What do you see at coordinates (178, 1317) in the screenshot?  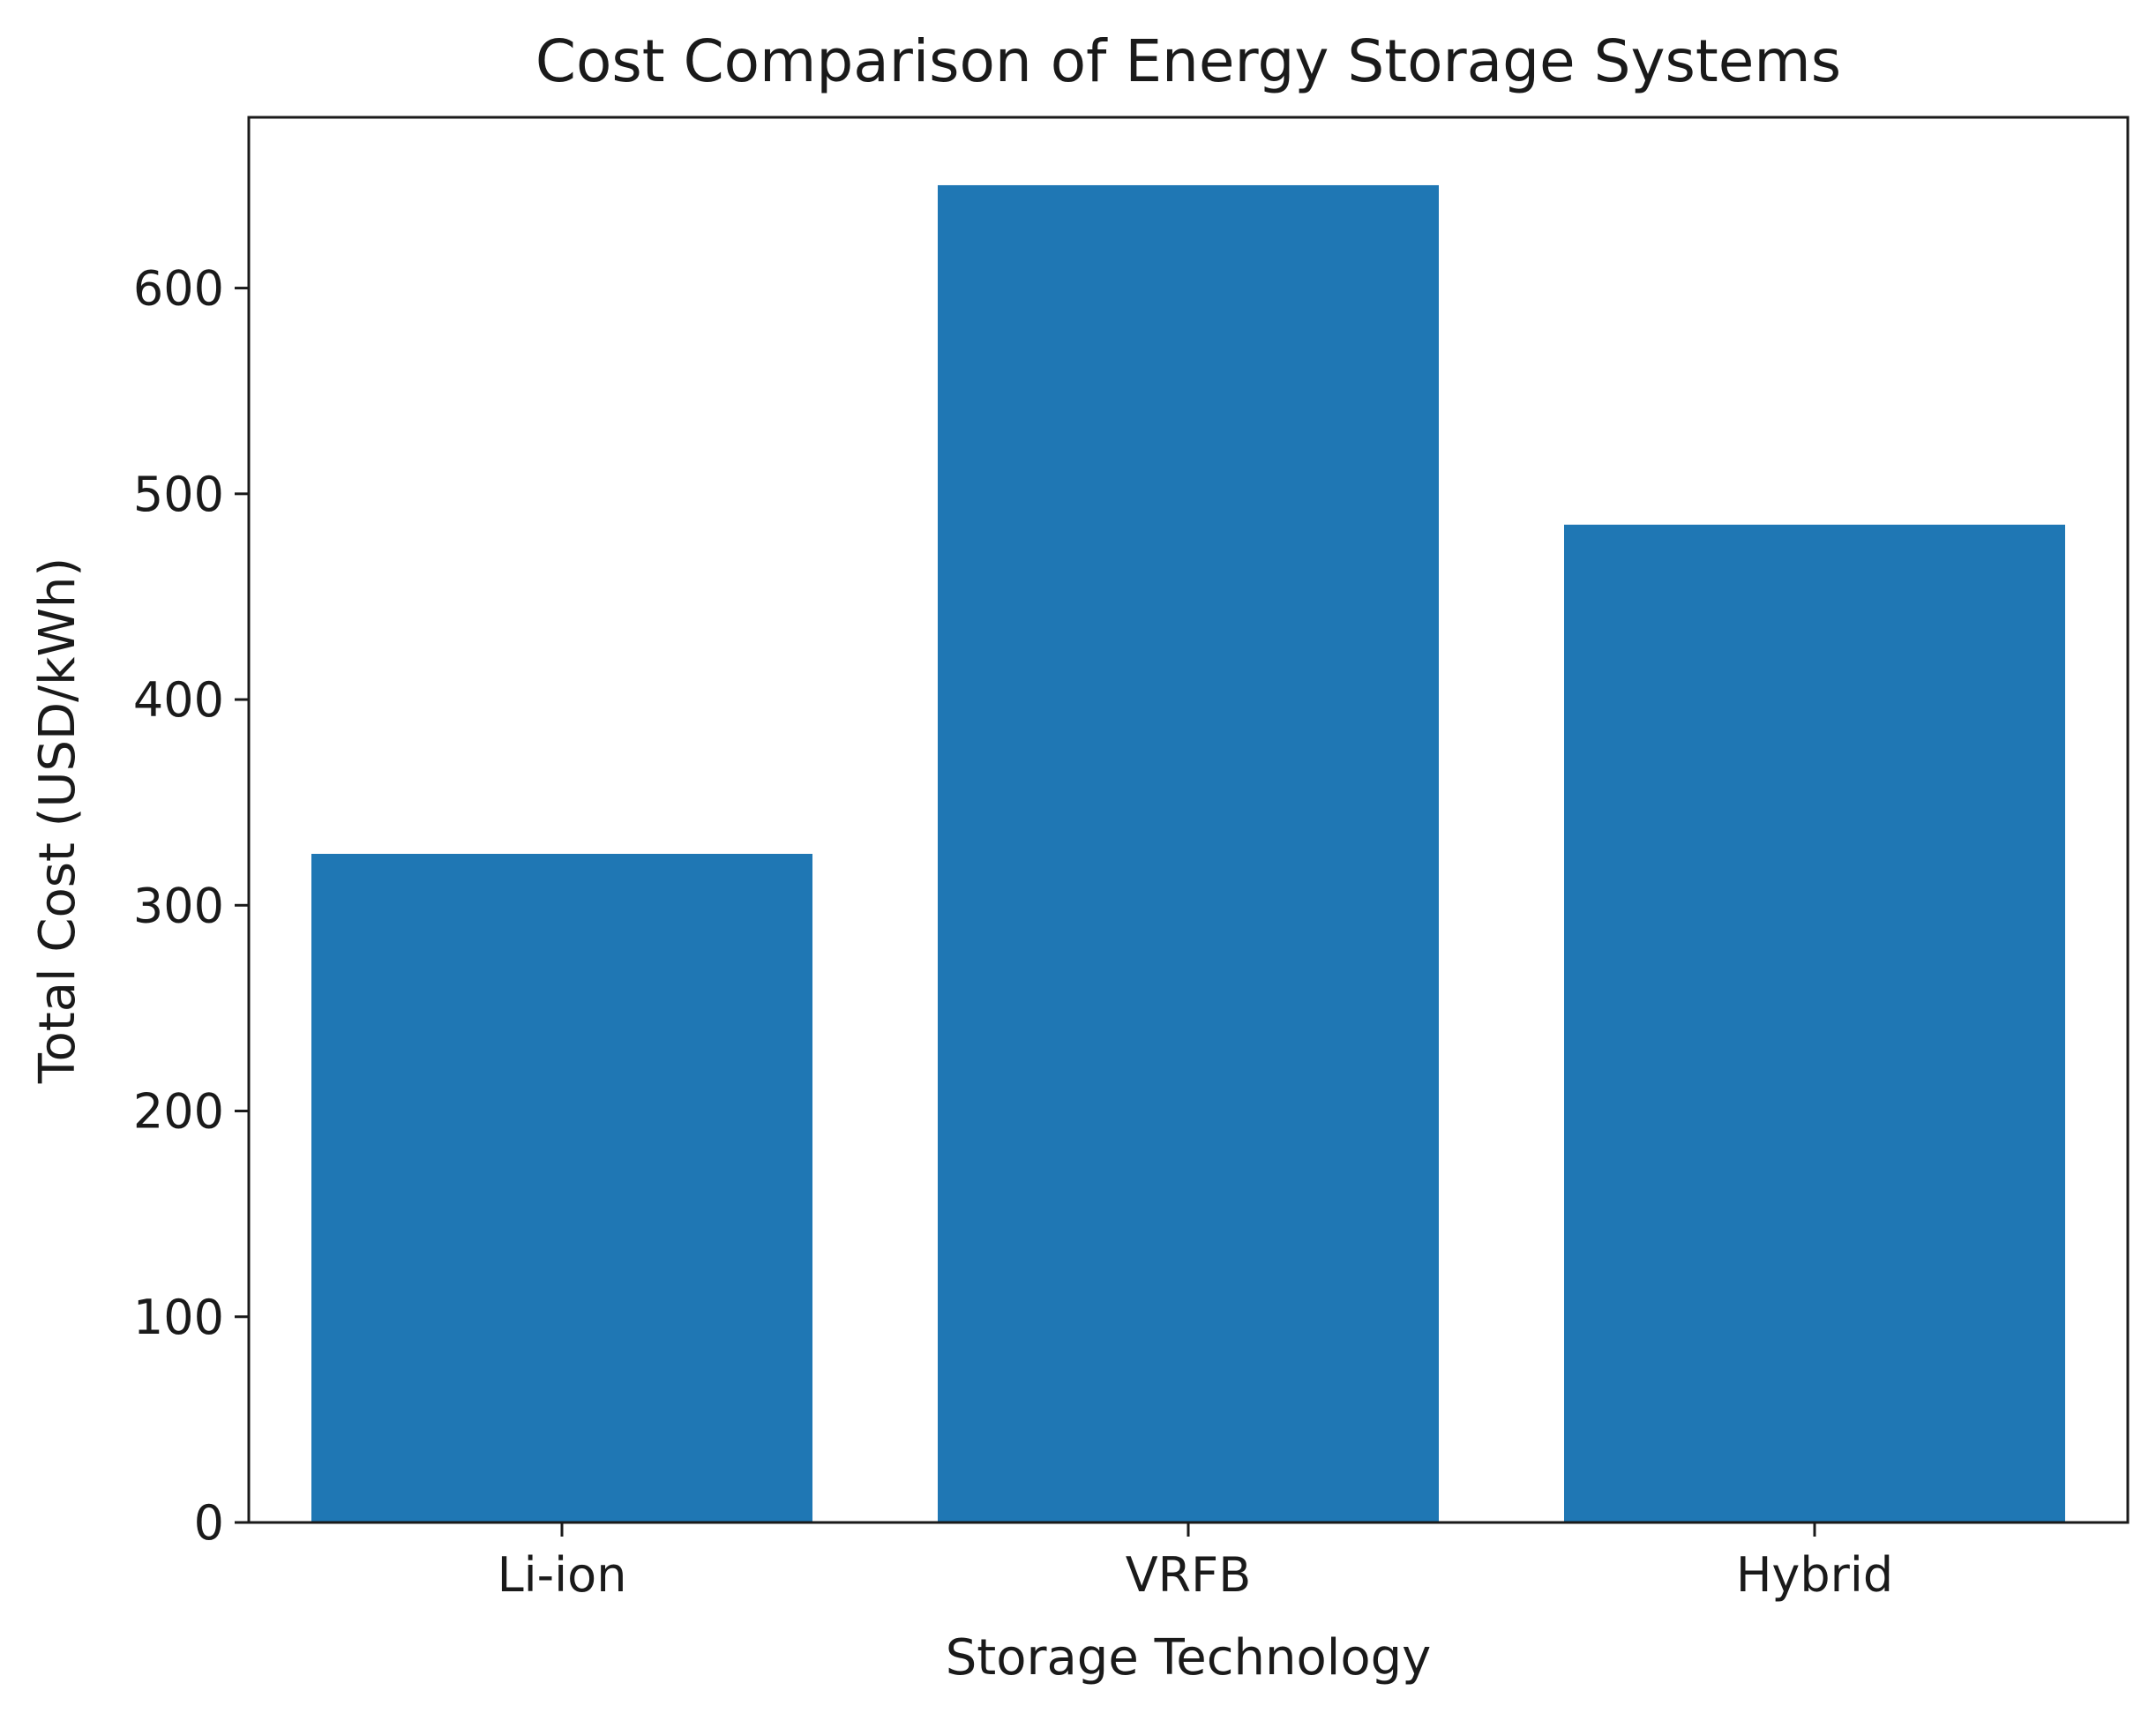 I see `y-tick-label: 100` at bounding box center [178, 1317].